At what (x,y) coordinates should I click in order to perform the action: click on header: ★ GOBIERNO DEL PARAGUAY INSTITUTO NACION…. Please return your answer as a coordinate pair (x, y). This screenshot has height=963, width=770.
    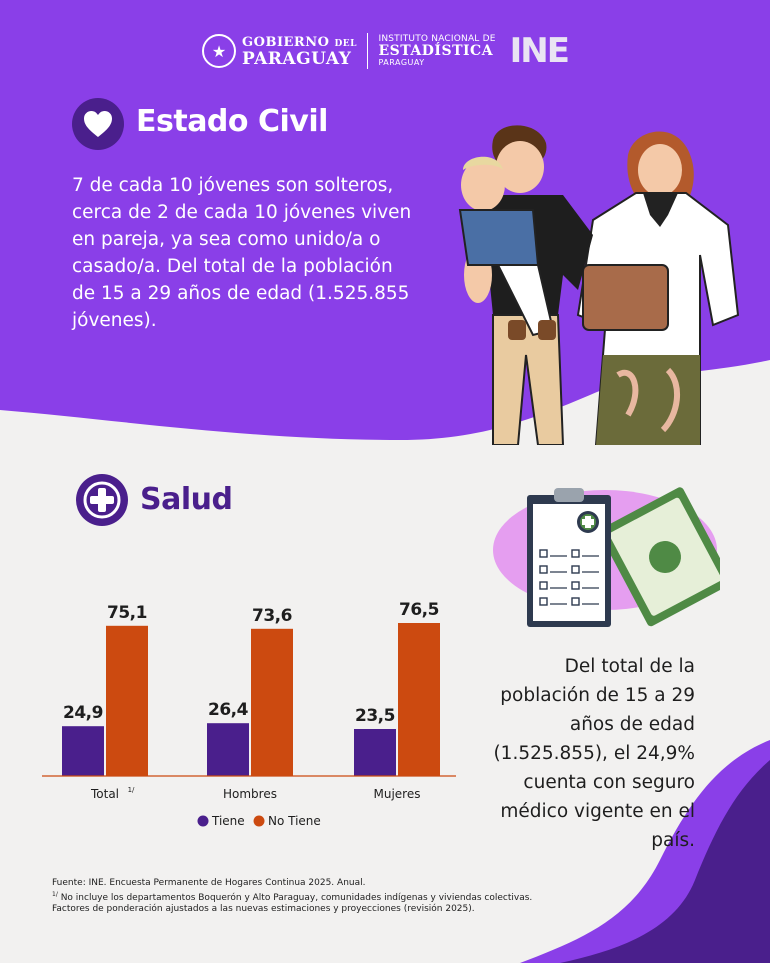
    Looking at the image, I should click on (385, 51).